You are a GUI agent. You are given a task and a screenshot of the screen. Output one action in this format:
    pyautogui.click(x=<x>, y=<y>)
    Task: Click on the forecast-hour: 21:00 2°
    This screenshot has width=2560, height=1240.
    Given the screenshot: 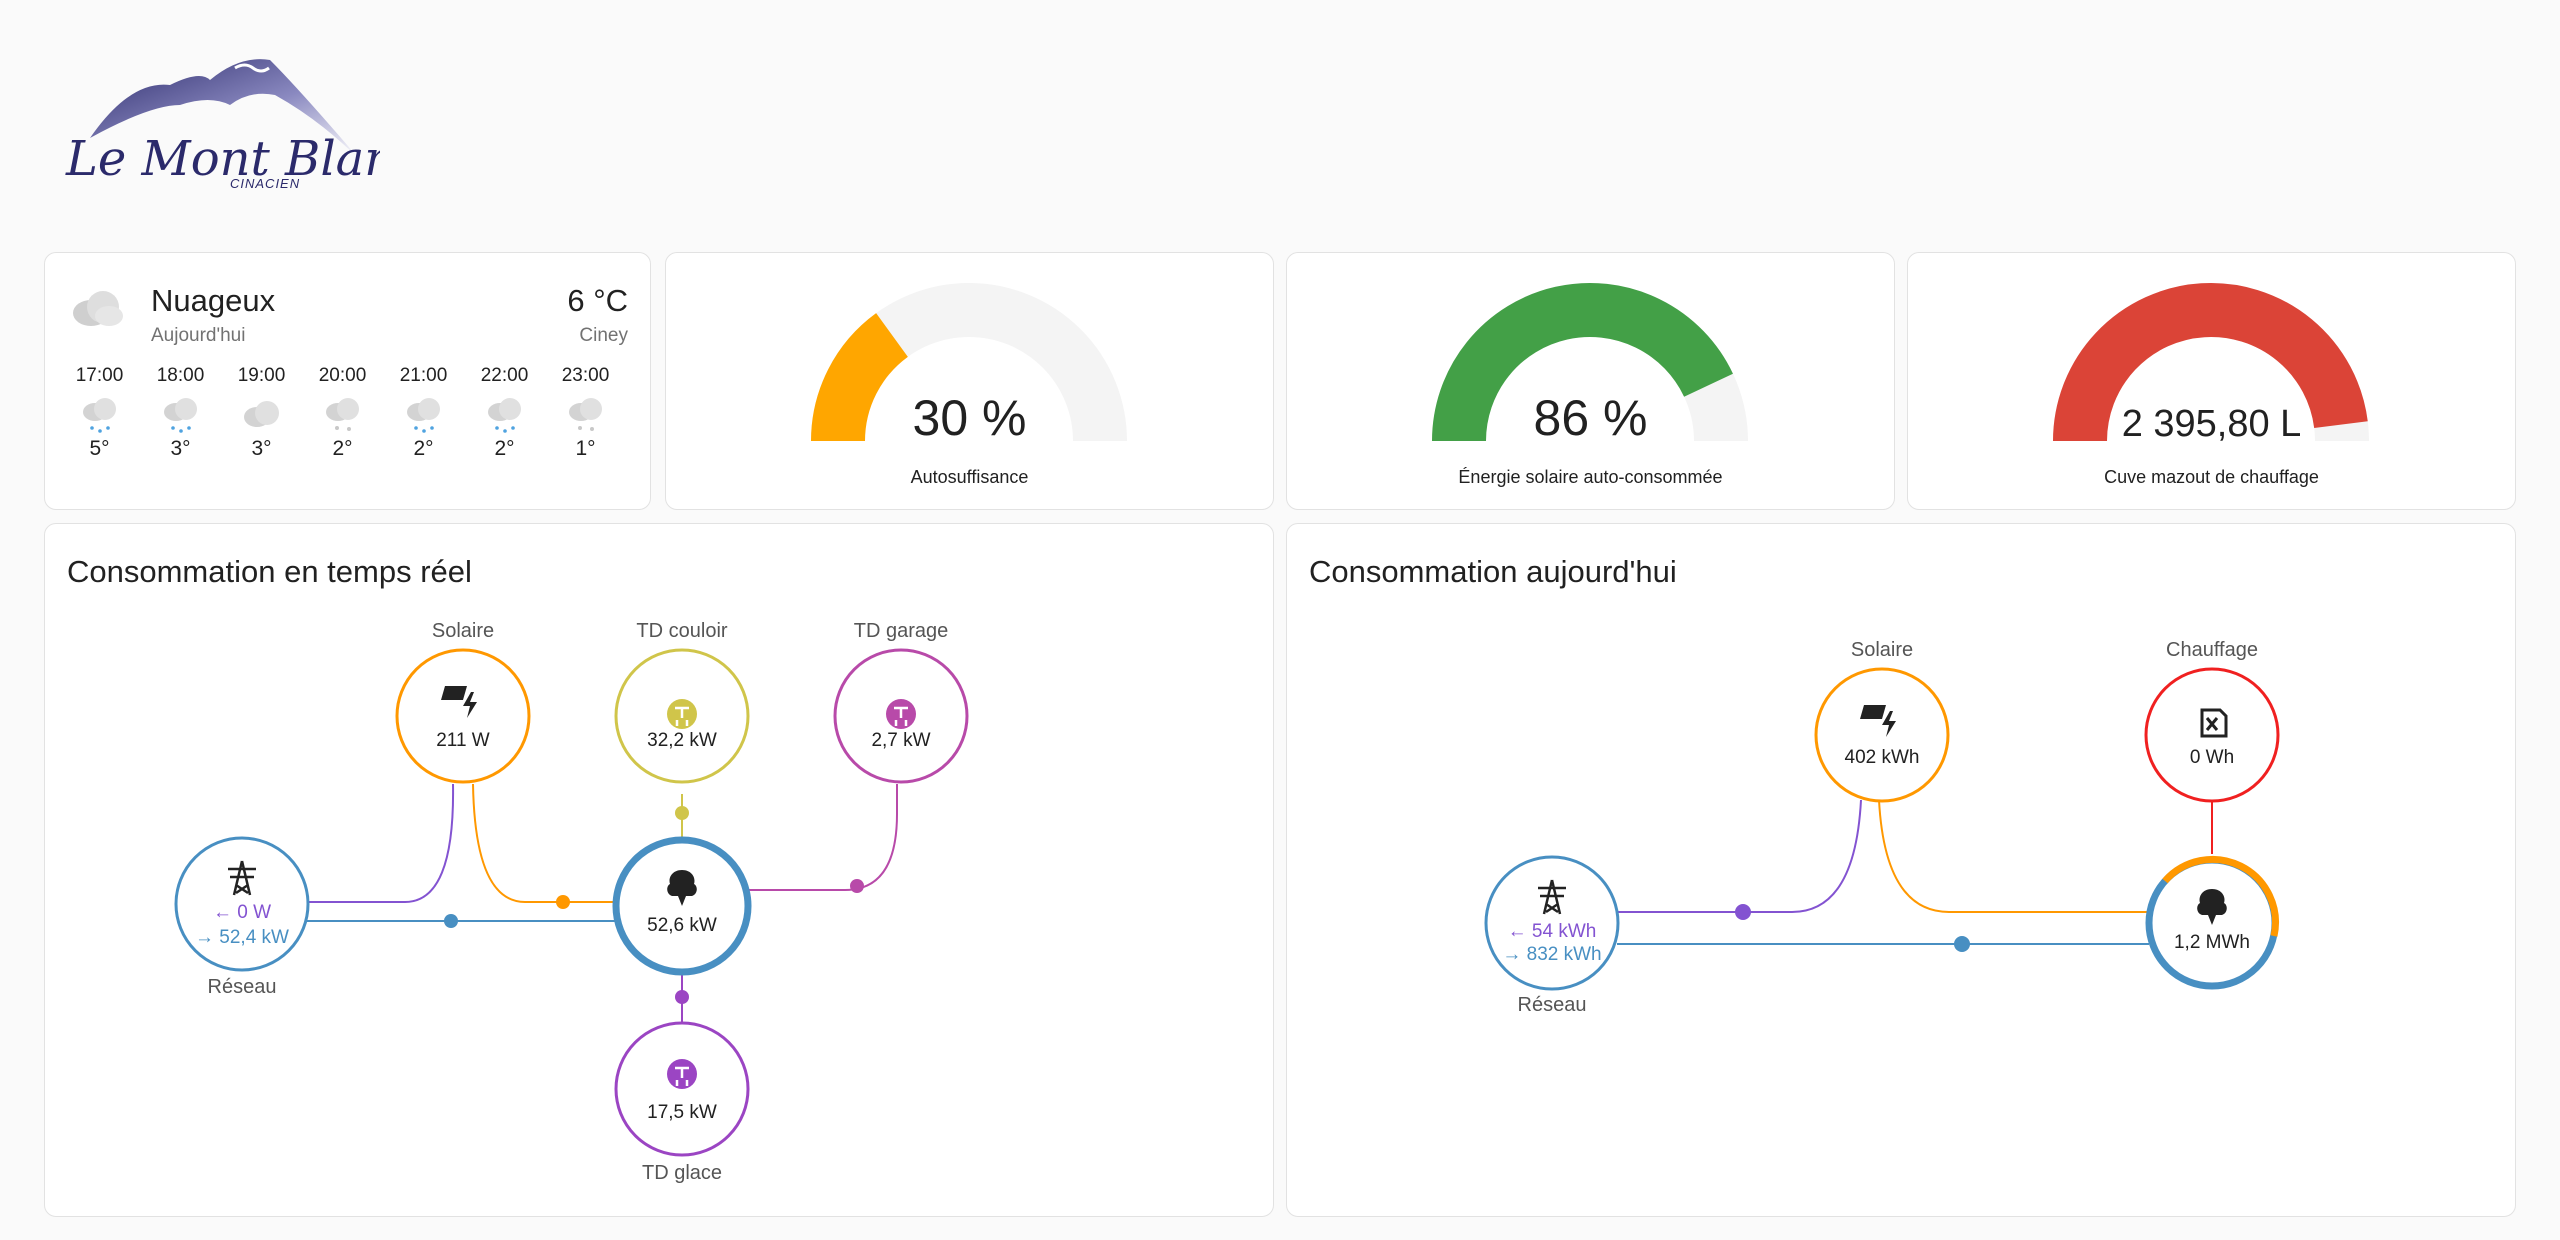 What is the action you would take?
    pyautogui.click(x=423, y=413)
    